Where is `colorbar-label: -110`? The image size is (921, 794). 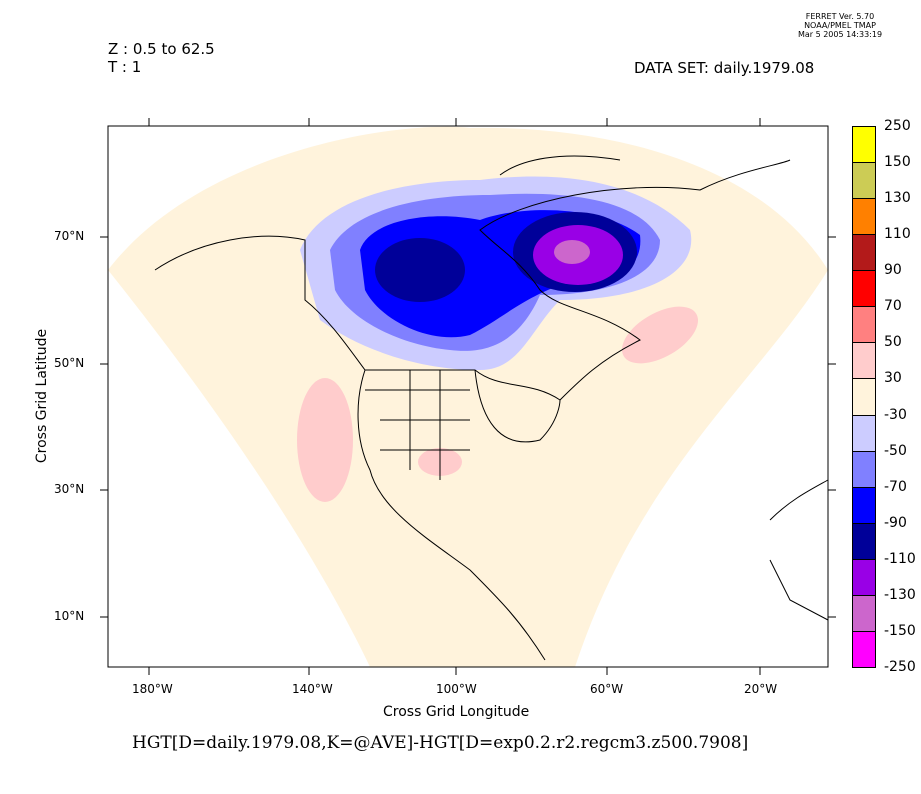 colorbar-label: -110 is located at coordinates (900, 558).